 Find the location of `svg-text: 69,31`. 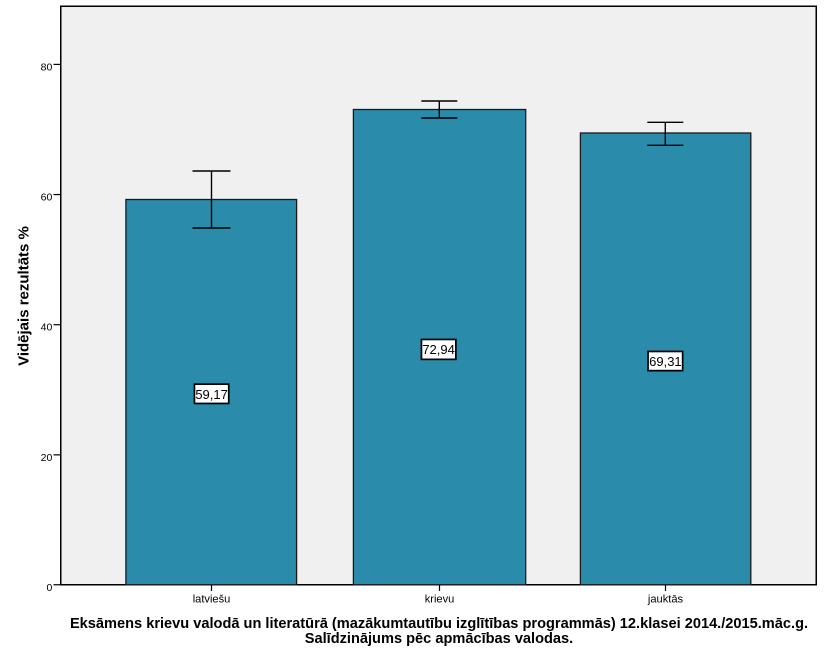

svg-text: 69,31 is located at coordinates (665, 361).